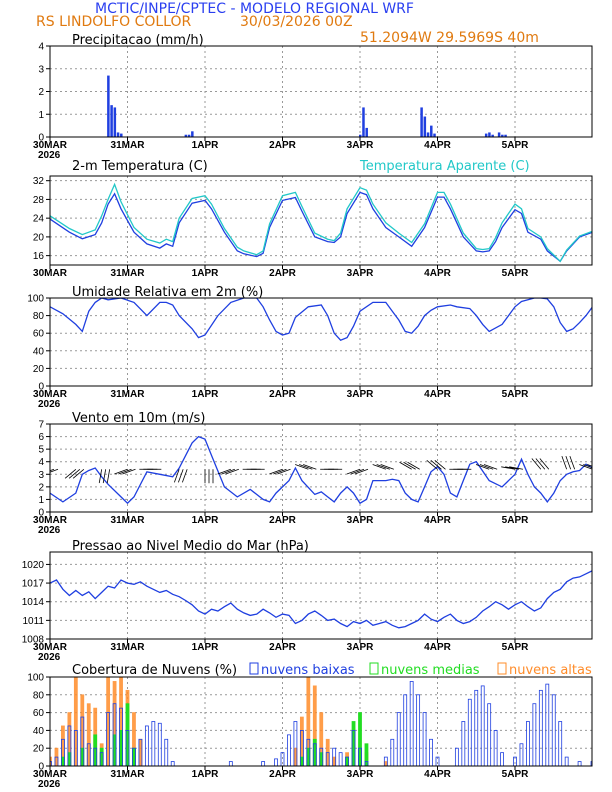 The image size is (612, 792). I want to click on y-tick-label: 24, so click(39, 219).